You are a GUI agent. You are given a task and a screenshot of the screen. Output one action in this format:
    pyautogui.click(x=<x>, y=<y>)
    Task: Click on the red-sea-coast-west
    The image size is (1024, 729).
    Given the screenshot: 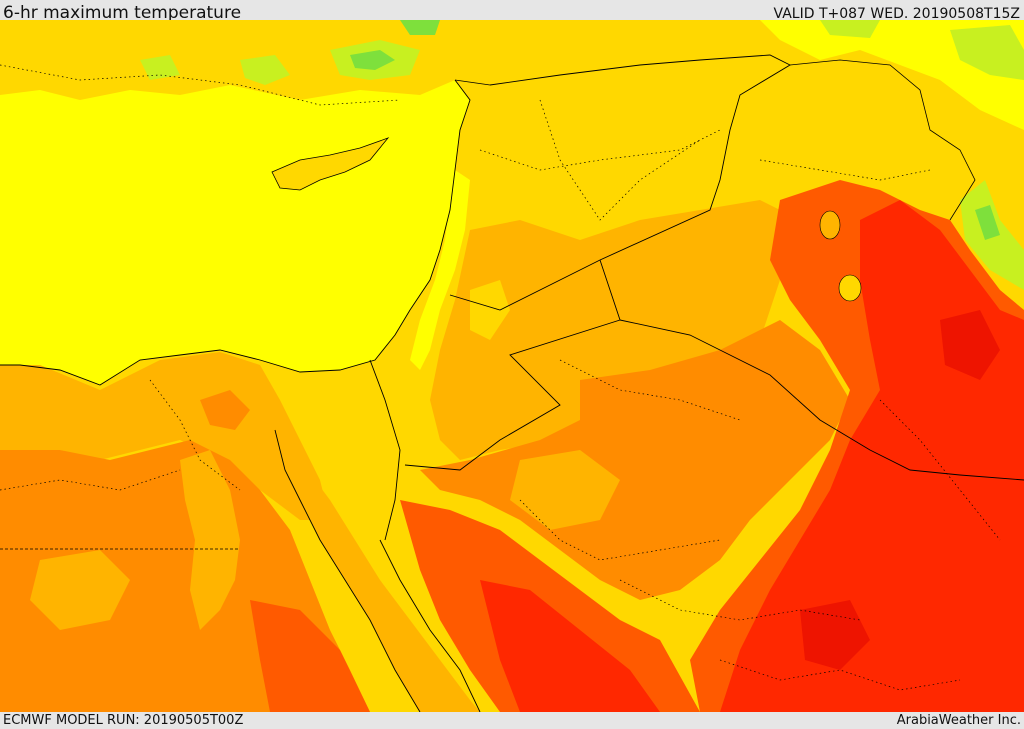 What is the action you would take?
    pyautogui.click(x=347, y=570)
    